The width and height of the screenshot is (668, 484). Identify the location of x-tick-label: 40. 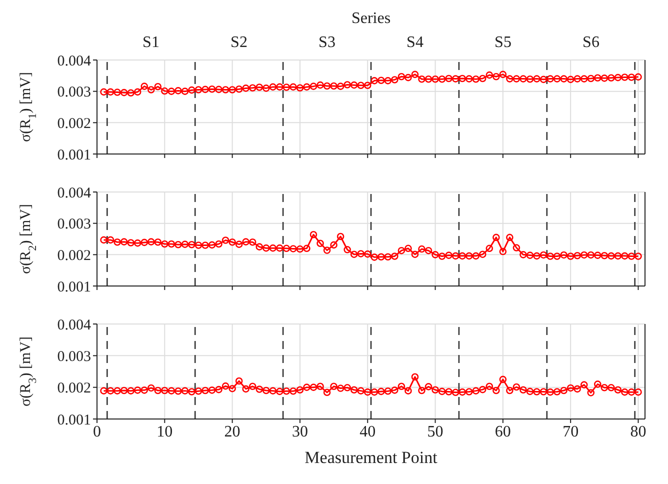
(368, 431).